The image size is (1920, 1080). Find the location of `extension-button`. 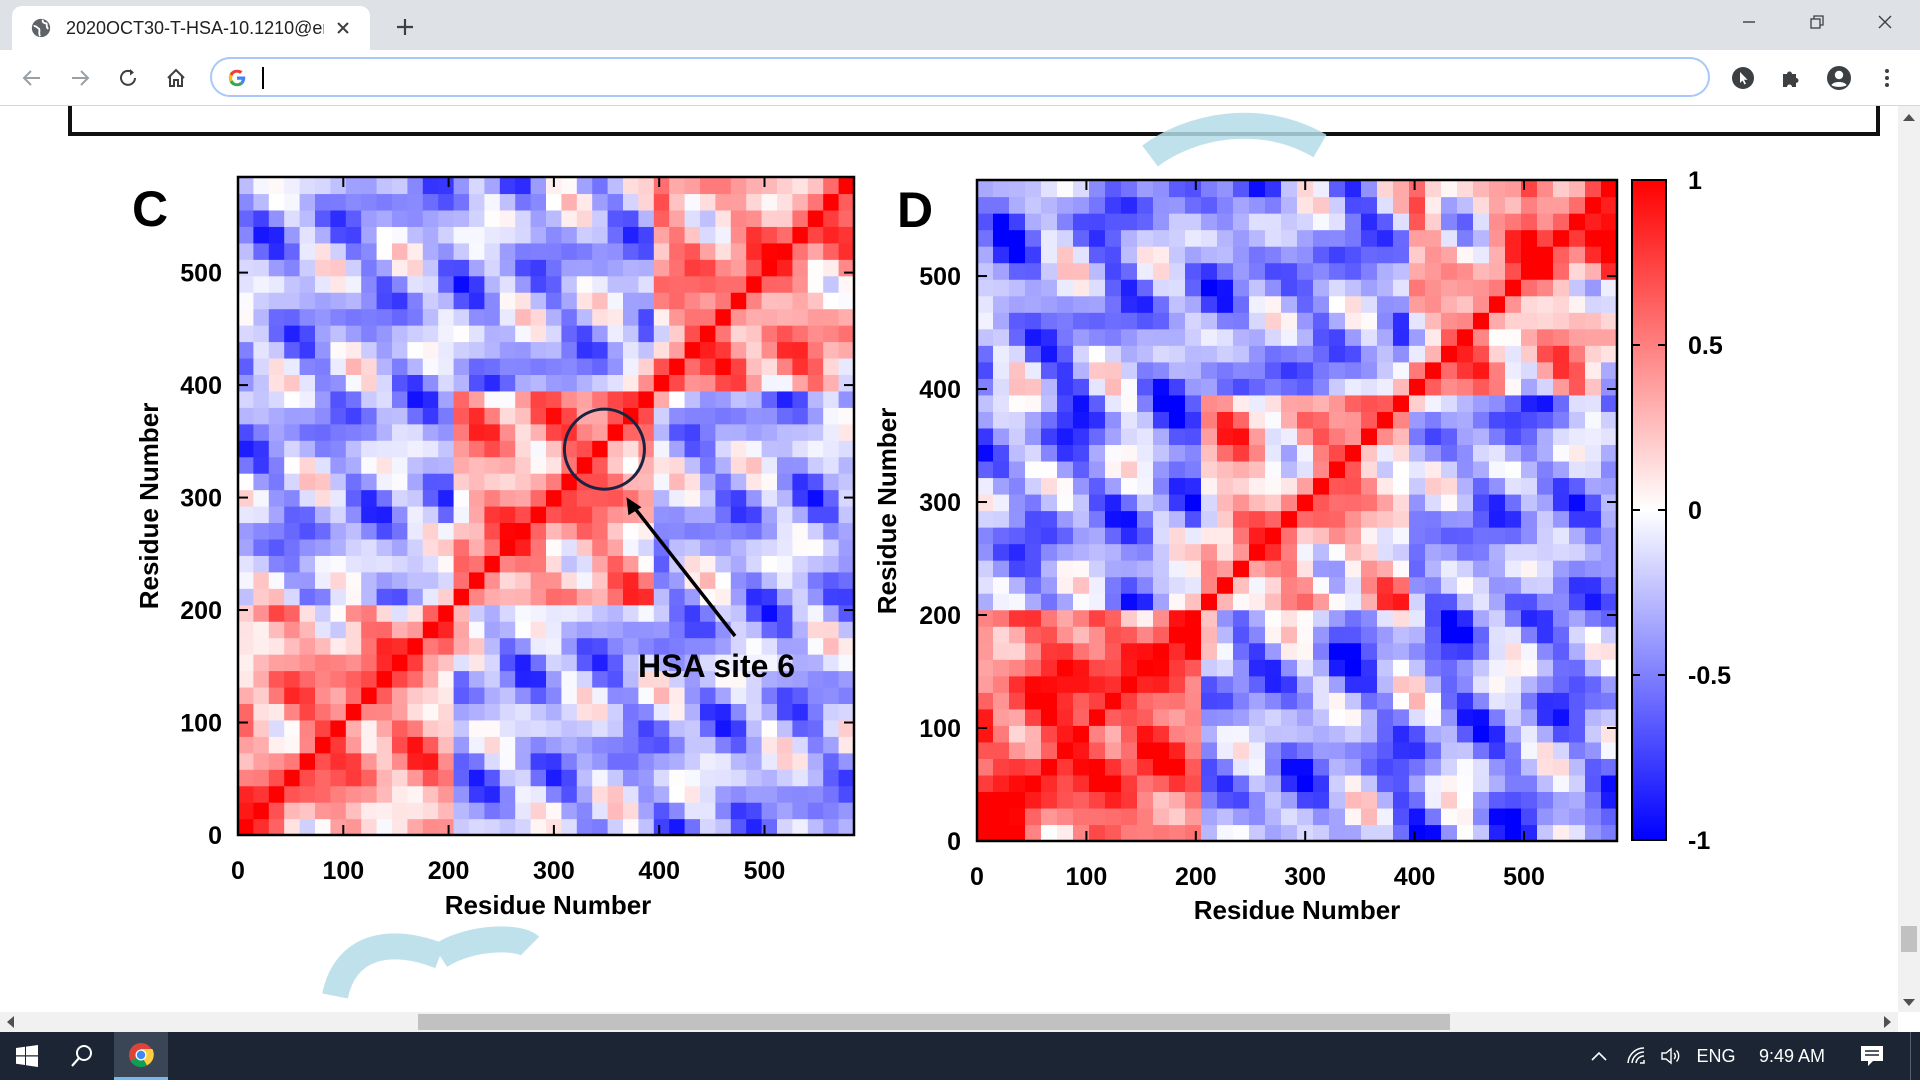

extension-button is located at coordinates (1743, 78).